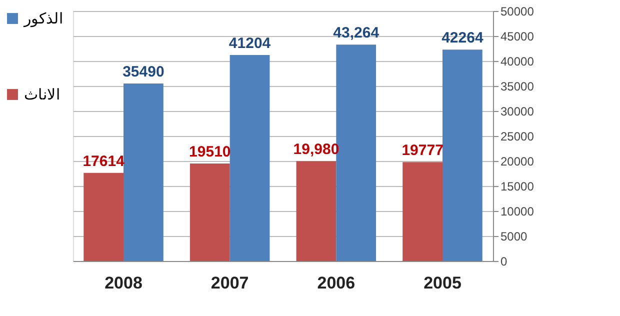  Describe the element at coordinates (514, 237) in the screenshot. I see `y-tick-label: 5000` at that location.